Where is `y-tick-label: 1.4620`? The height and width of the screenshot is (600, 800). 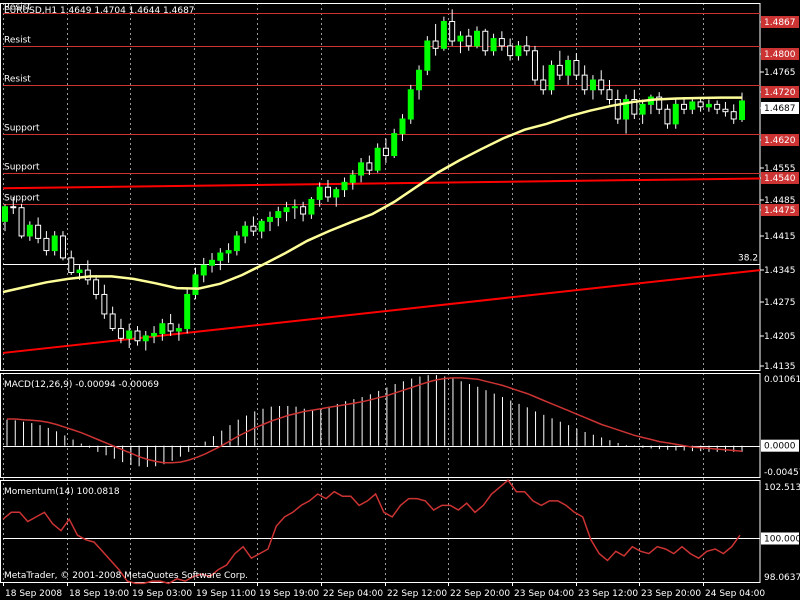
y-tick-label: 1.4620 is located at coordinates (780, 141).